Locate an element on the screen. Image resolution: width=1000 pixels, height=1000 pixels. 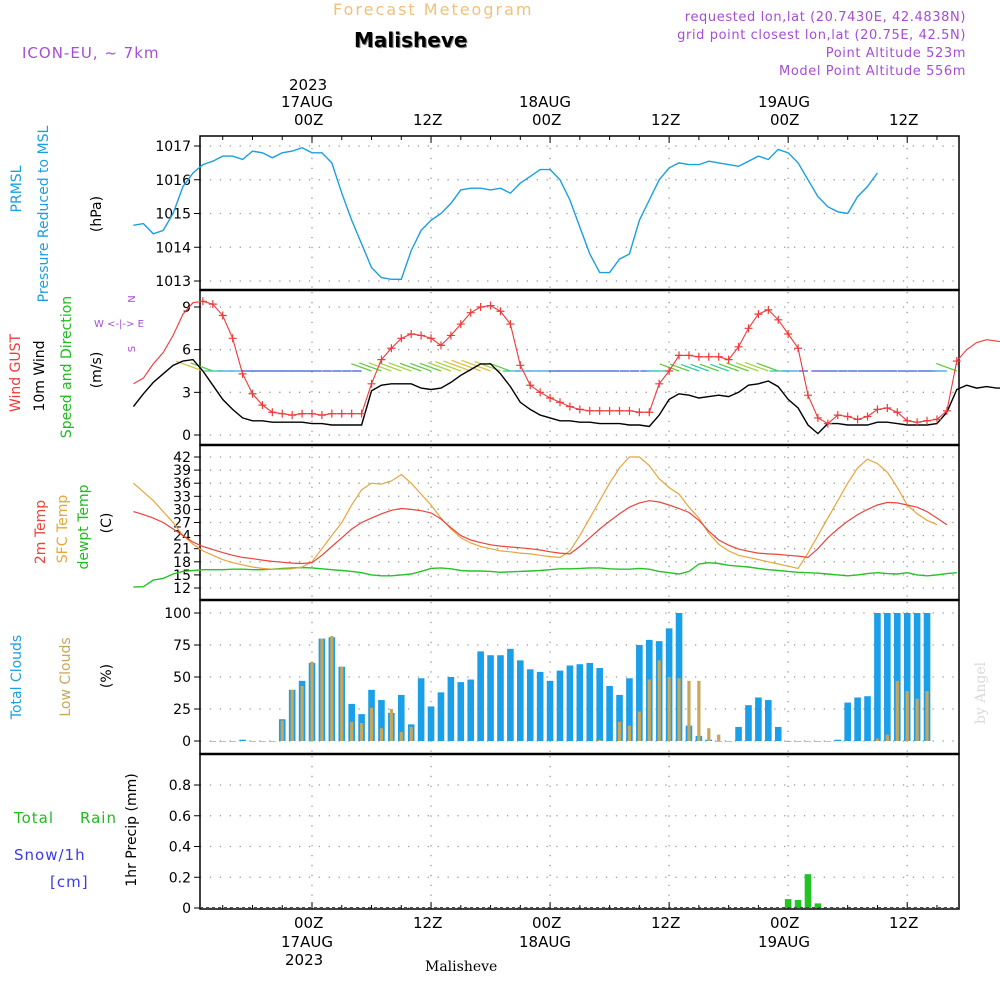
y-tick-label: 0 is located at coordinates (186, 909).